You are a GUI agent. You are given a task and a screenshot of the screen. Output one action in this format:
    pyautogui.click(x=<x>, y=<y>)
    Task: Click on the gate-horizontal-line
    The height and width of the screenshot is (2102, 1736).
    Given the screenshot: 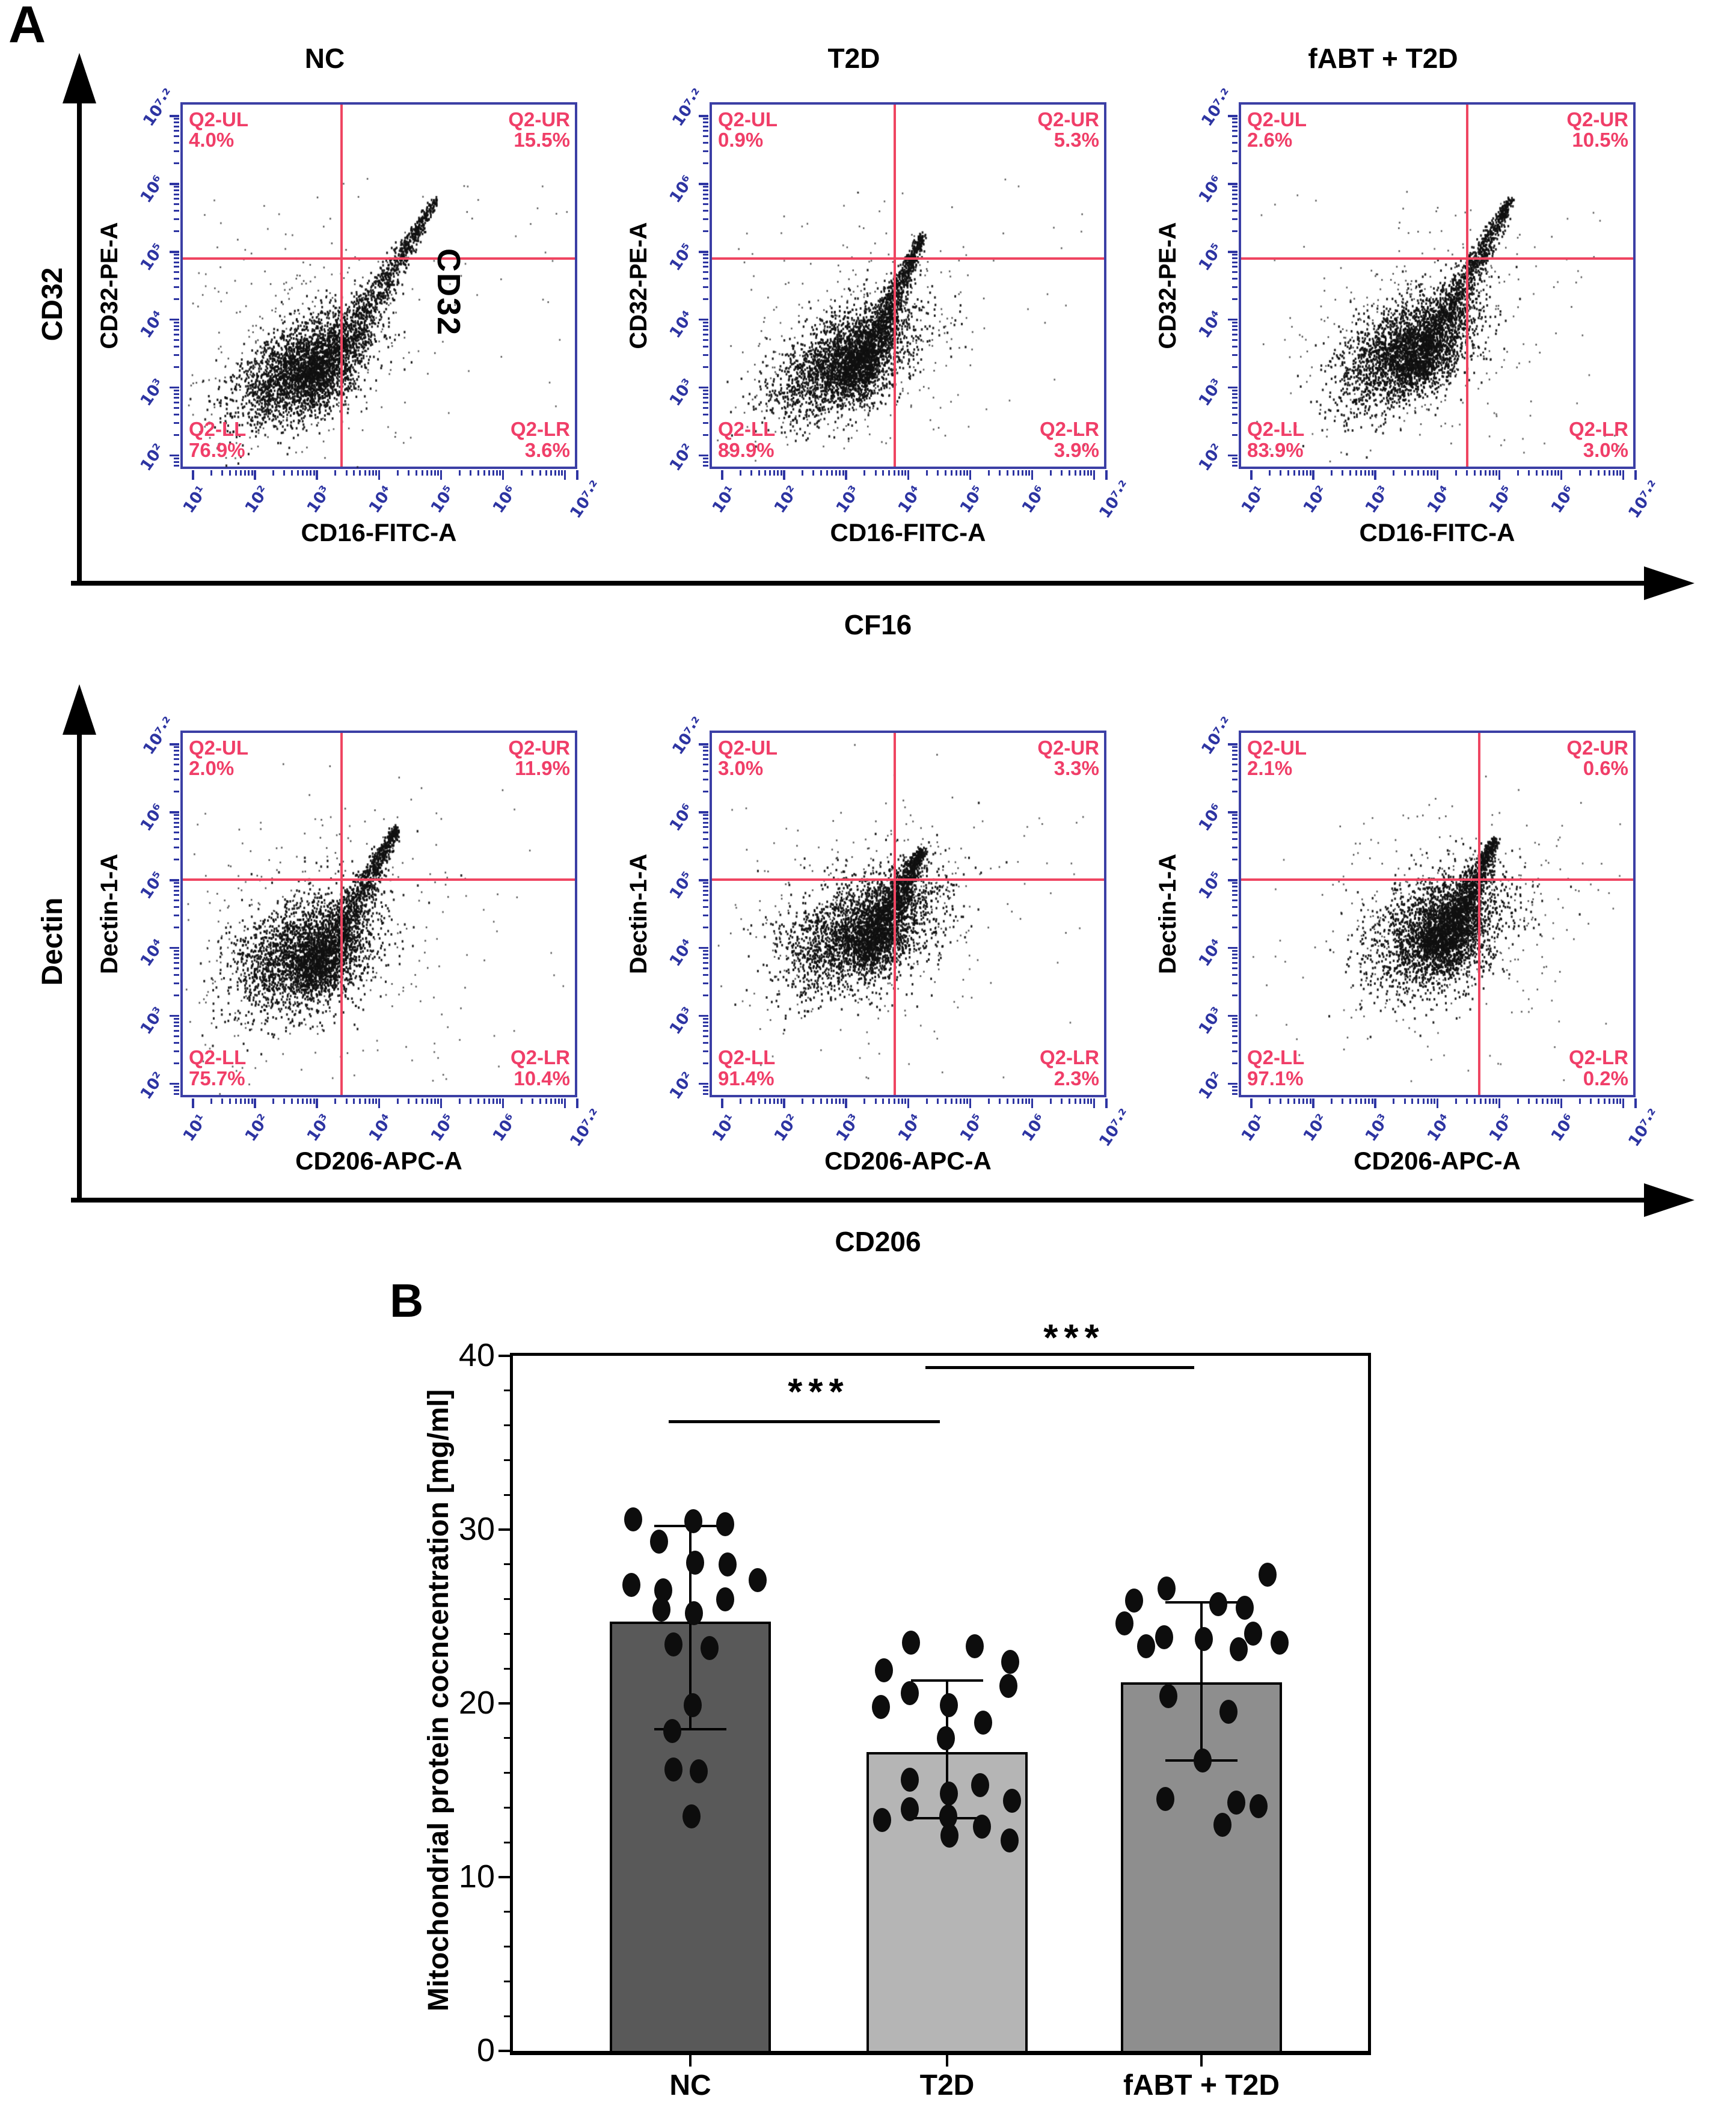 What is the action you would take?
    pyautogui.click(x=379, y=258)
    